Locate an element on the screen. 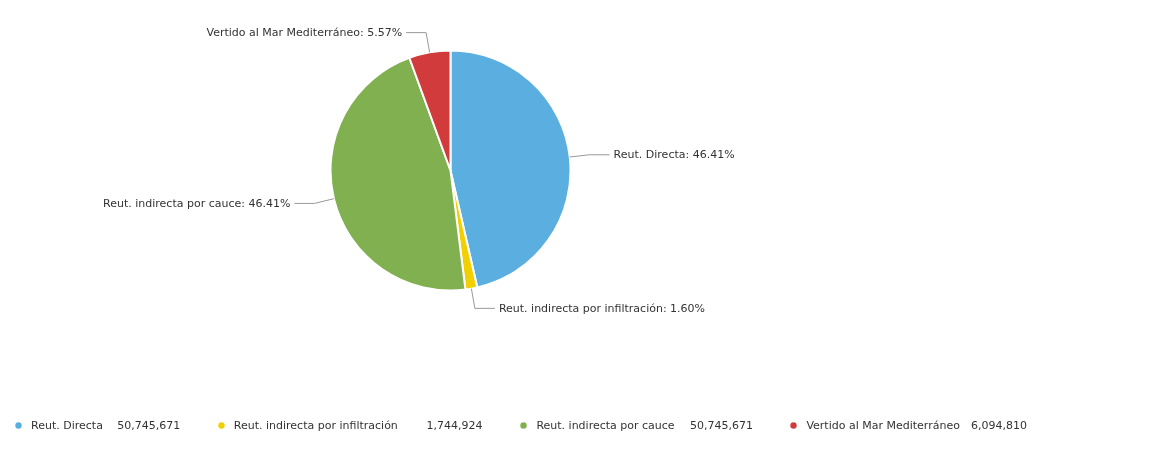 The width and height of the screenshot is (1168, 451). legend-label: Reut. indirecta por cauce is located at coordinates (605, 425).